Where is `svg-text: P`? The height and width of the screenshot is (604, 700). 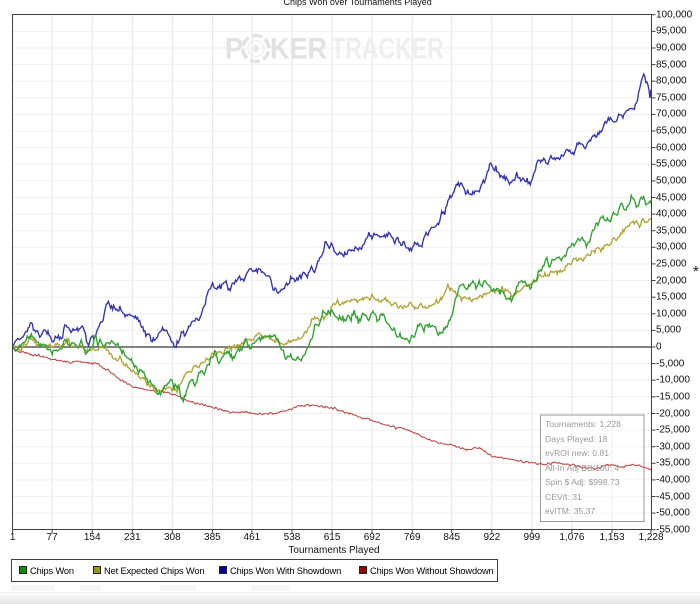
svg-text: P is located at coordinates (234, 49).